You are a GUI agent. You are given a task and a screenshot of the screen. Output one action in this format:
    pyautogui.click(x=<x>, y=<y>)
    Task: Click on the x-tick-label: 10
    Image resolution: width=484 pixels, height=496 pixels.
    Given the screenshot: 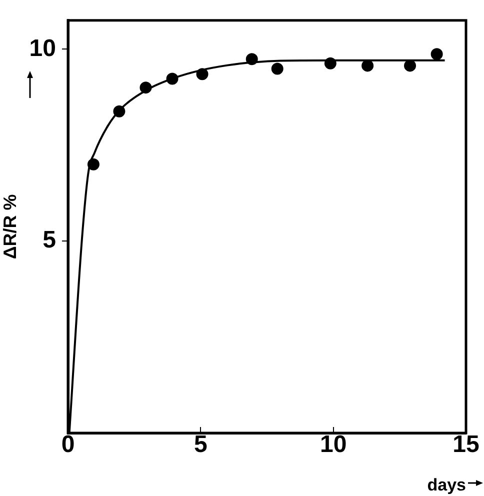 What is the action you would take?
    pyautogui.click(x=333, y=444)
    